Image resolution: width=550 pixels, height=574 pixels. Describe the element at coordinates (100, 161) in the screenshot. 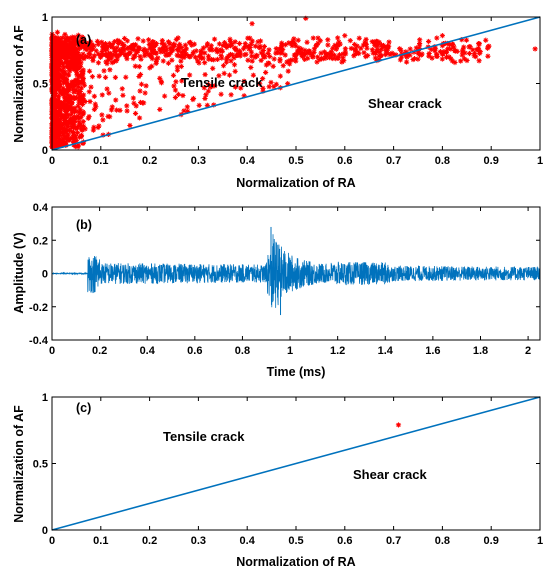

I see `panel-a-xtick-label: 0.1` at that location.